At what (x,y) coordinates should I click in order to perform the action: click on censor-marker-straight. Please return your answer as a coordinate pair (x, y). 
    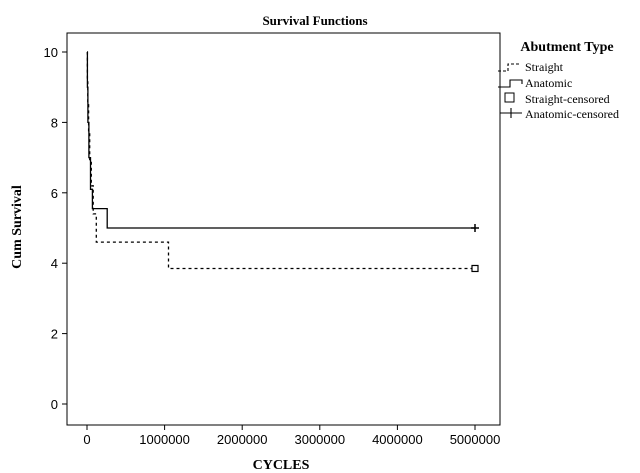
    Looking at the image, I should click on (475, 268).